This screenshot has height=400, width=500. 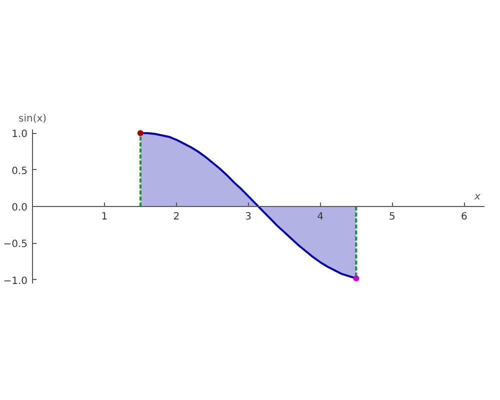 What do you see at coordinates (20, 134) in the screenshot?
I see `y-tick-label: 1.0` at bounding box center [20, 134].